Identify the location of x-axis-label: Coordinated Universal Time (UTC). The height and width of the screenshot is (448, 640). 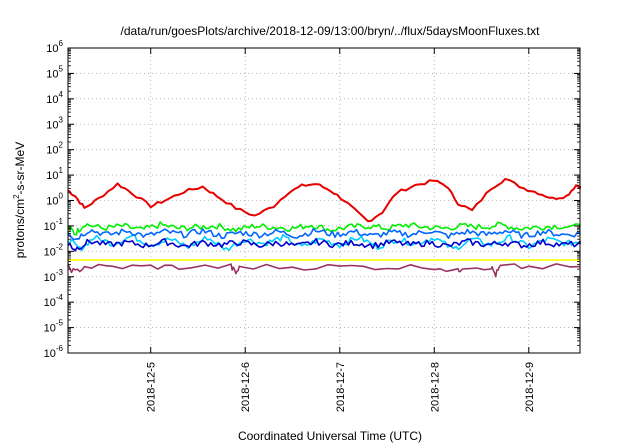
(330, 436).